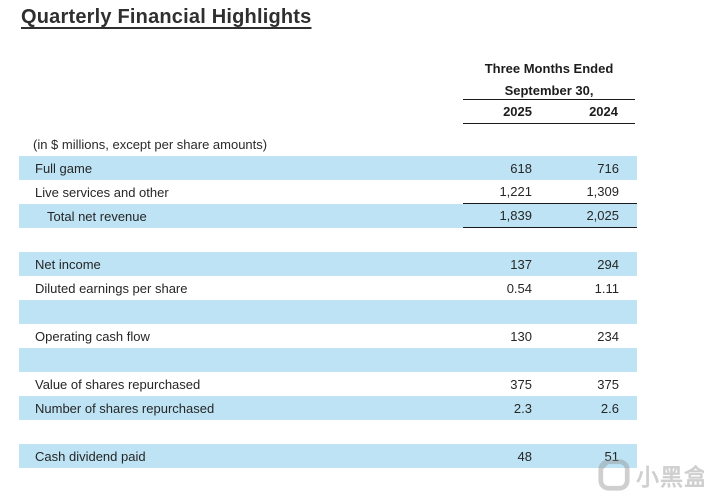 The image size is (704, 497). Describe the element at coordinates (328, 456) in the screenshot. I see `table-row: Cash dividend paid 48 51` at that location.